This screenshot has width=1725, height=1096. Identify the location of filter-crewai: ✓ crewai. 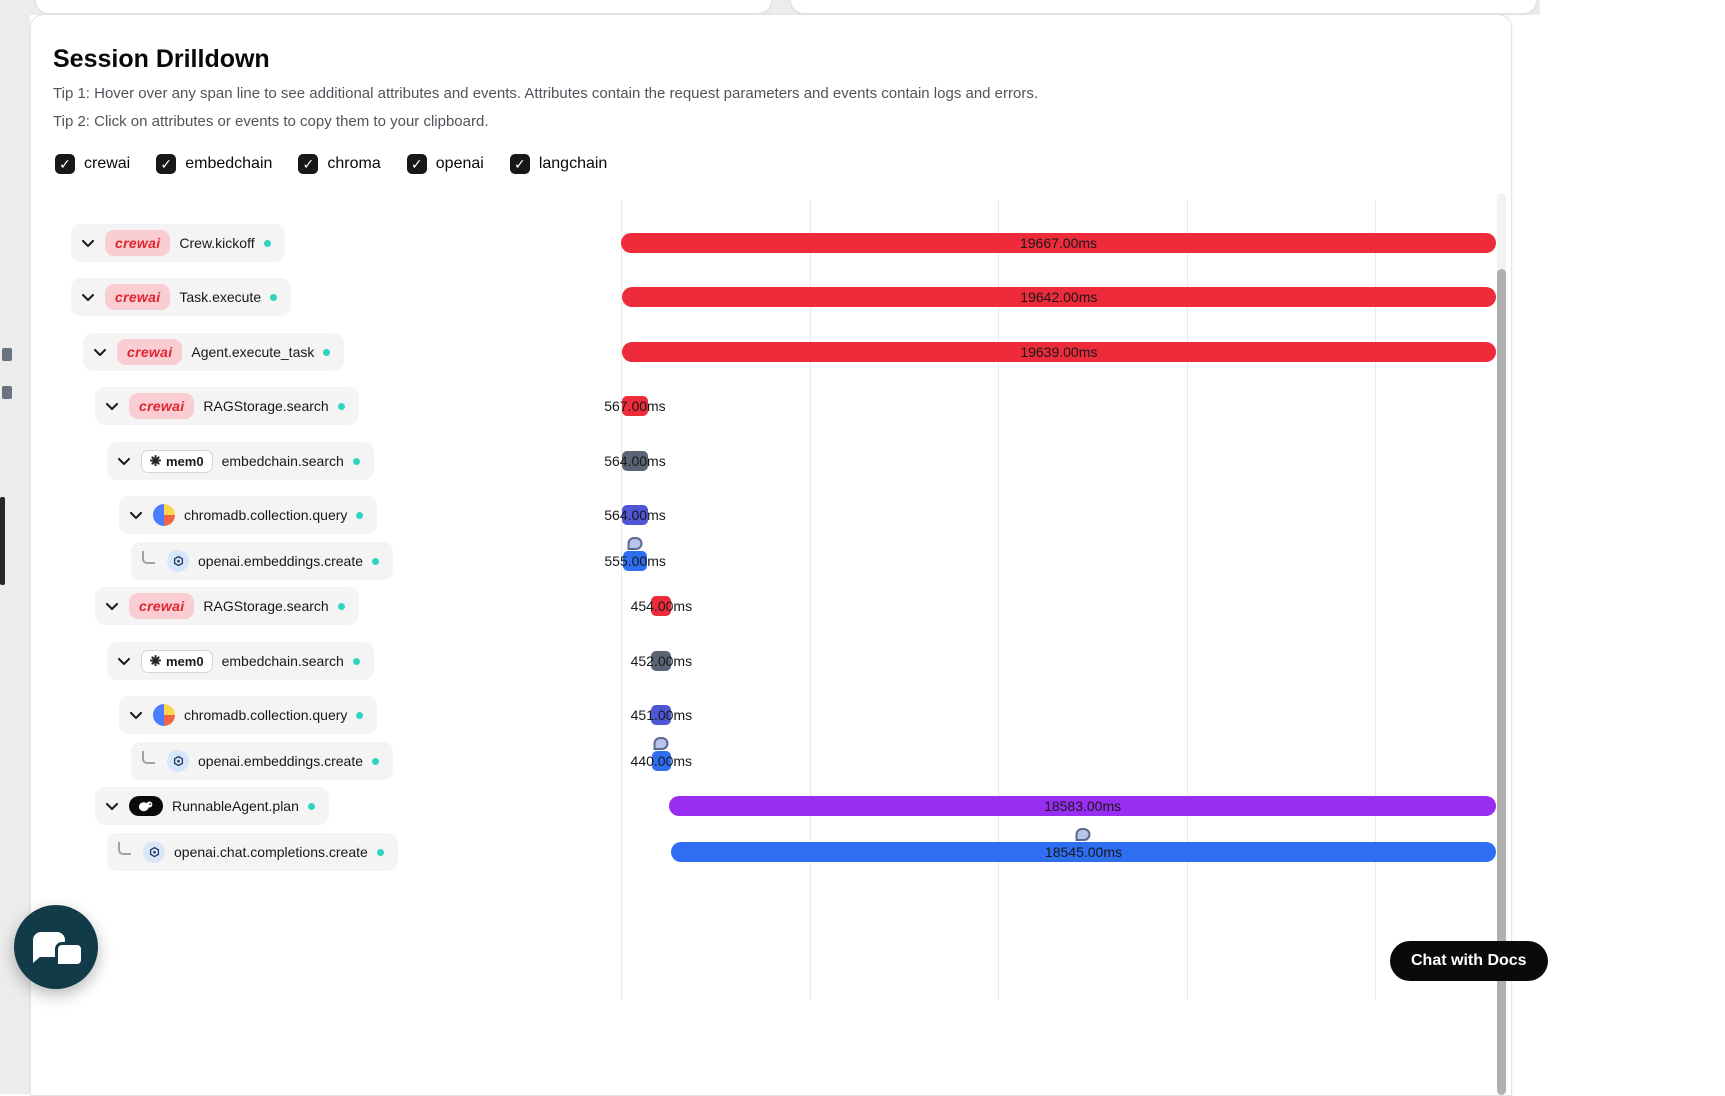
(92, 164).